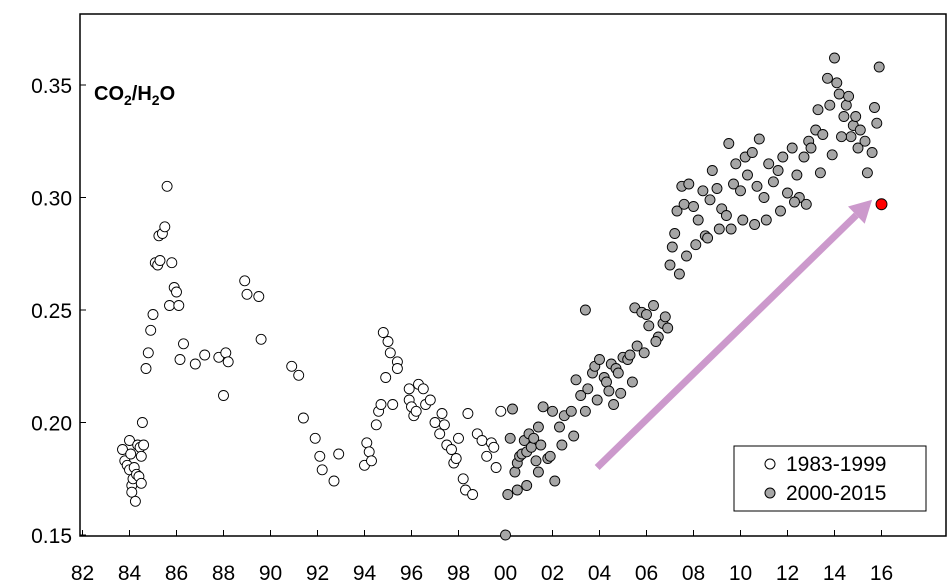 Image resolution: width=948 pixels, height=584 pixels. Describe the element at coordinates (134, 95) in the screenshot. I see `co2-h2o-annotation: CO2/H2O` at that location.